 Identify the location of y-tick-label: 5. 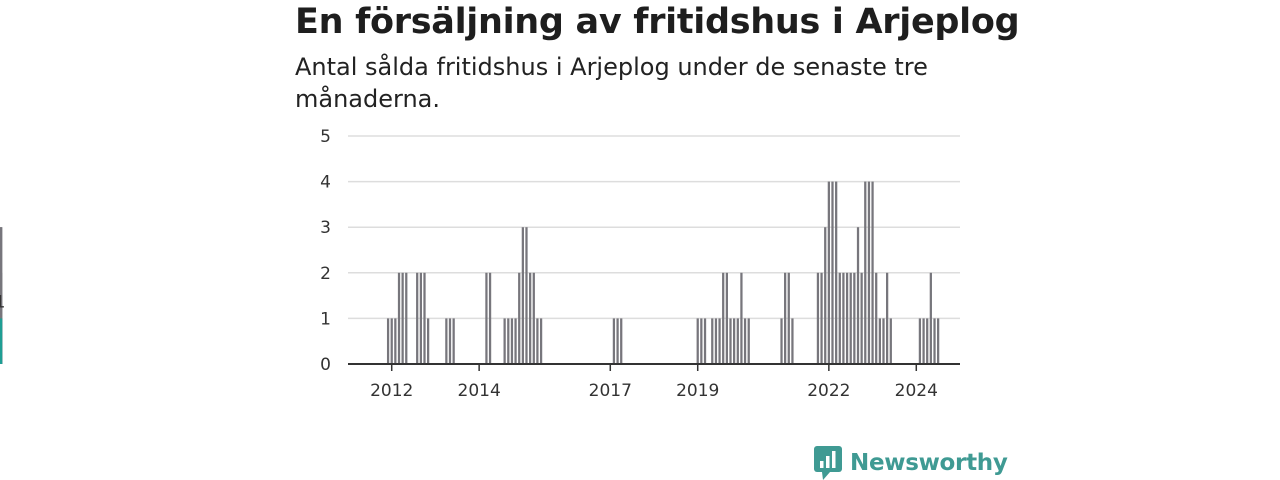
(325, 137).